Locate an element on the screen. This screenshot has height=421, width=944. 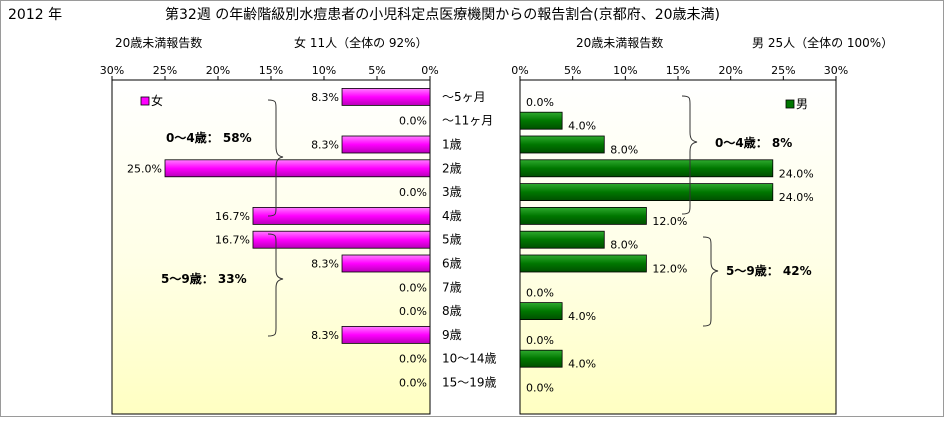
left-x-tick-label: 0% is located at coordinates (429, 70).